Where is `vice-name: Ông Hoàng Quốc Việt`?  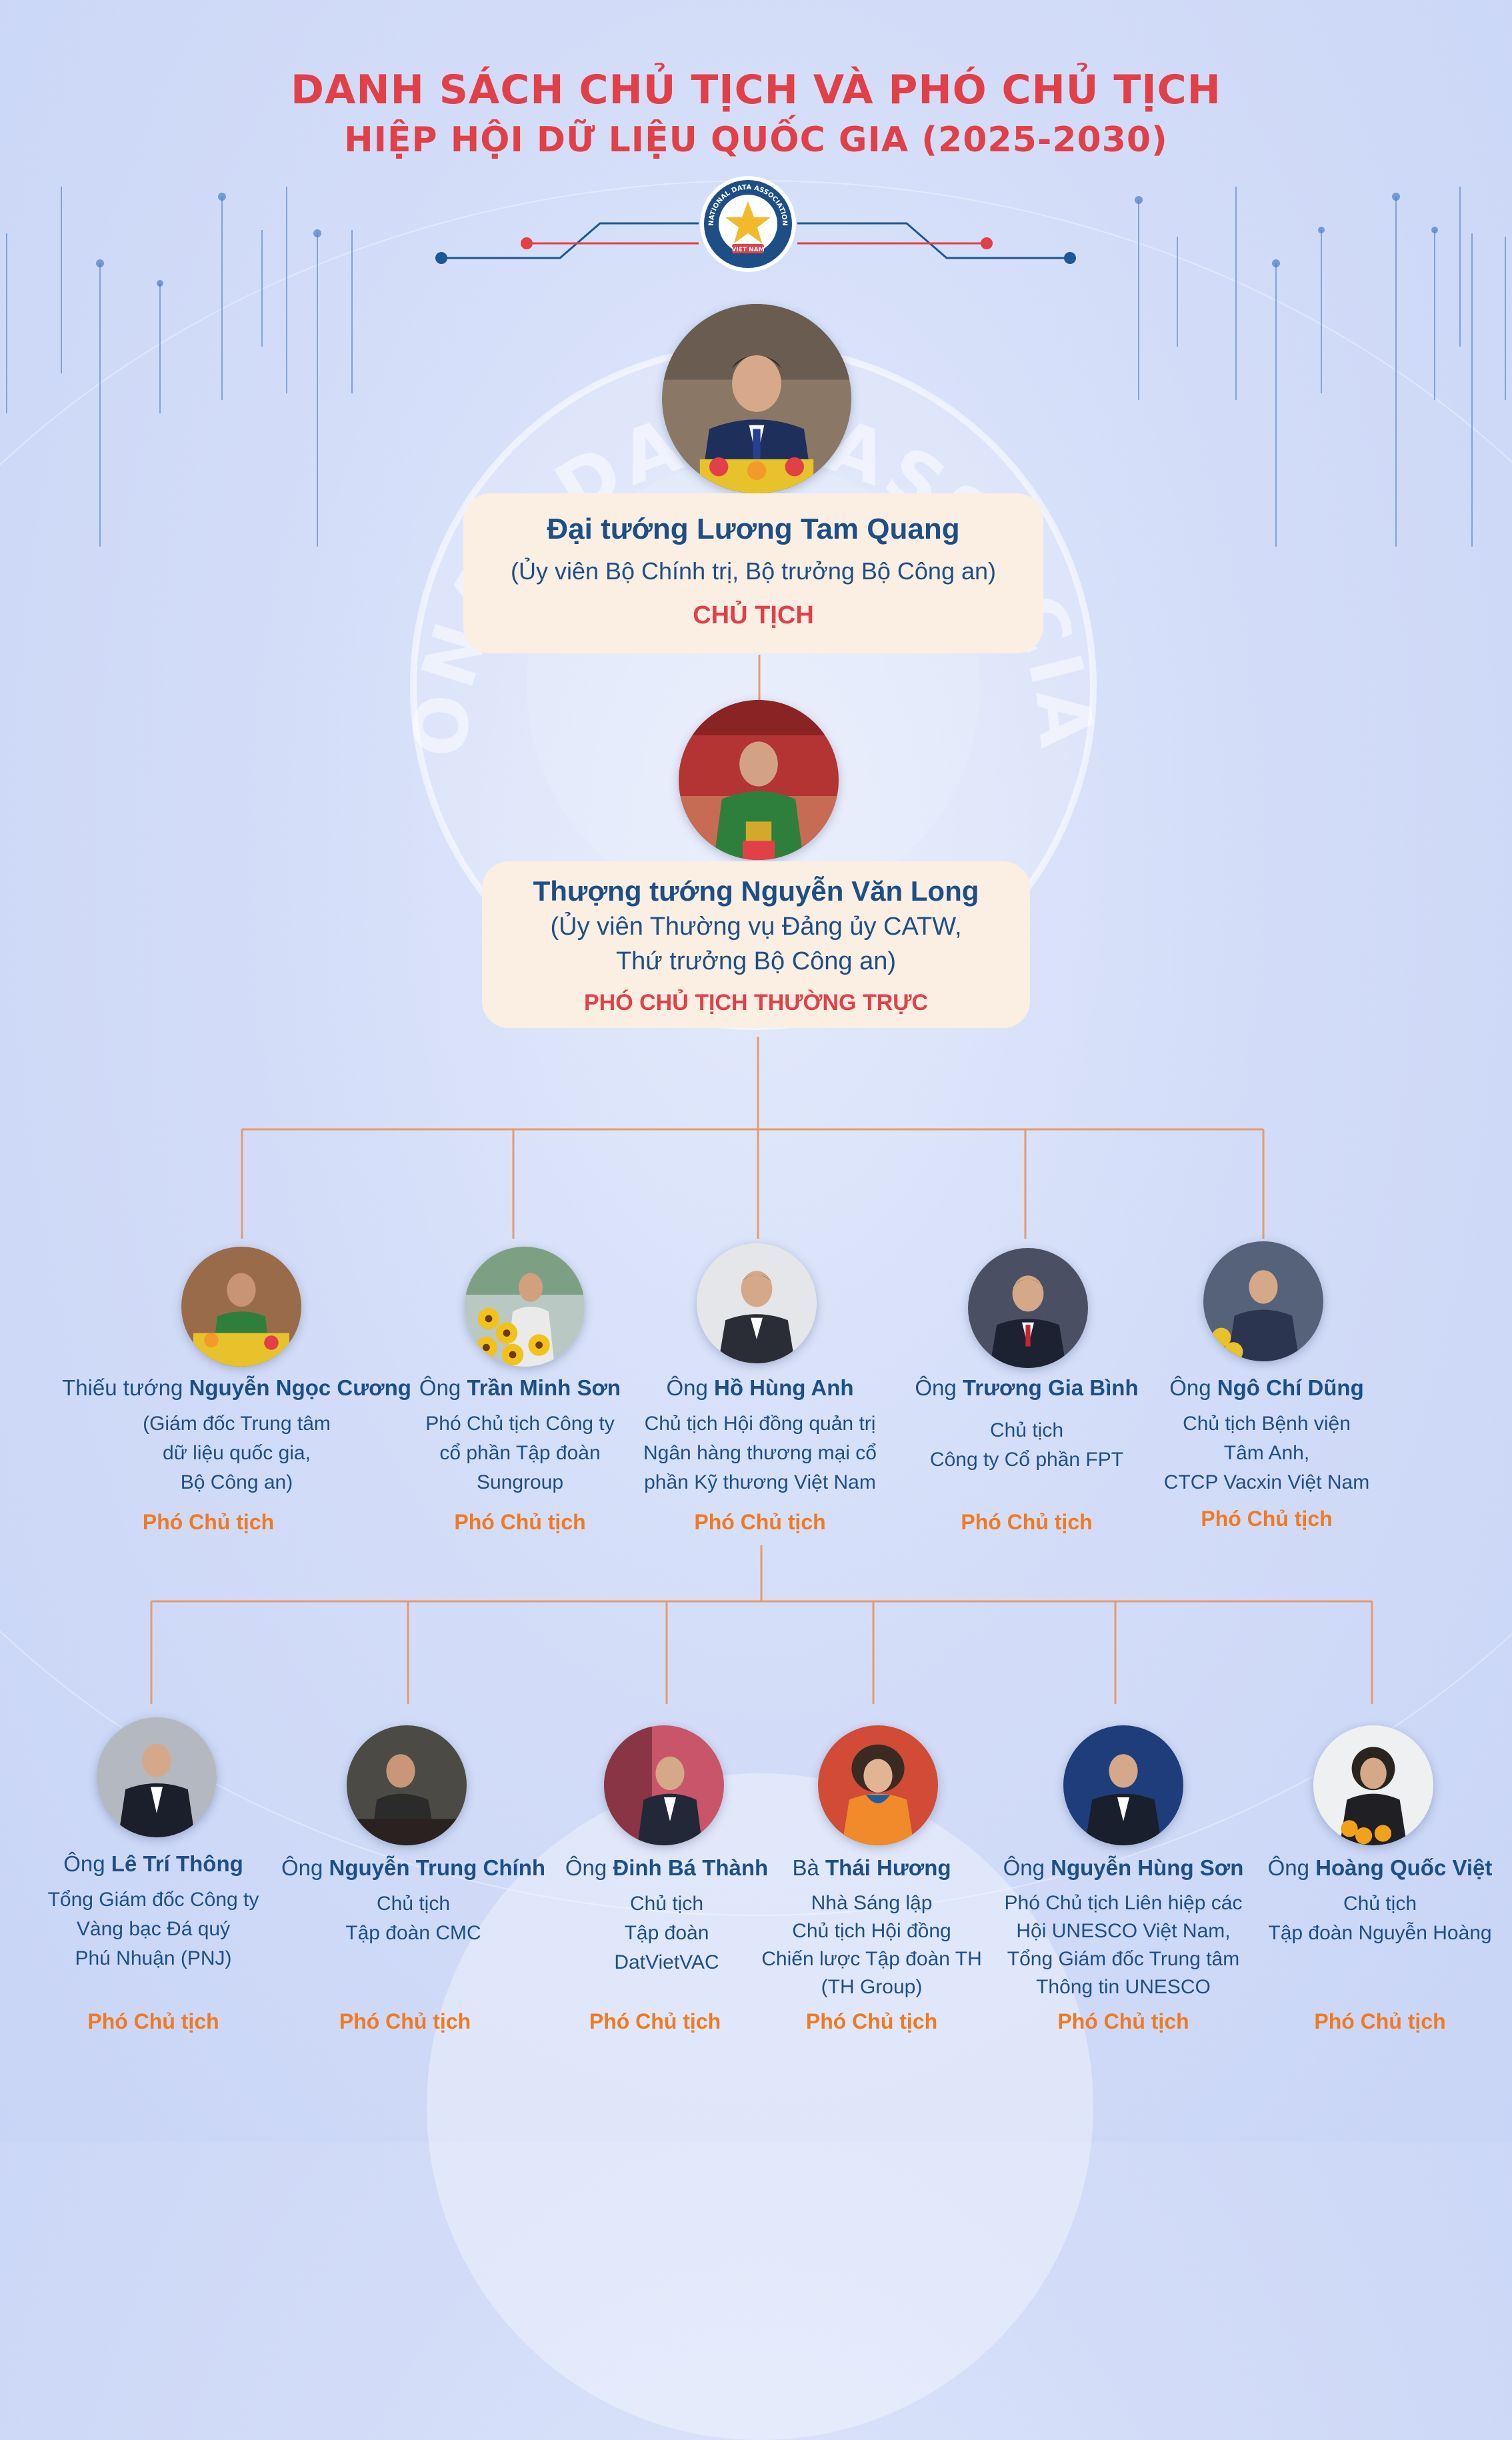 vice-name: Ông Hoàng Quốc Việt is located at coordinates (1380, 1867).